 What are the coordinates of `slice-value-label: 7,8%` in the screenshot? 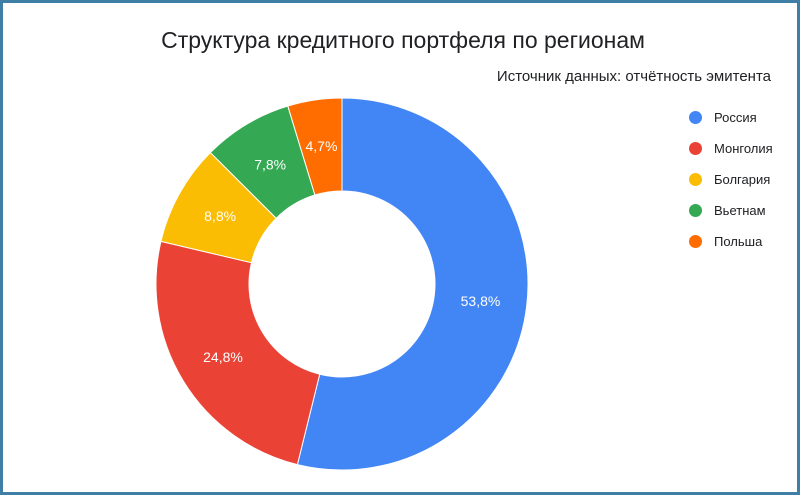 It's located at (270, 164).